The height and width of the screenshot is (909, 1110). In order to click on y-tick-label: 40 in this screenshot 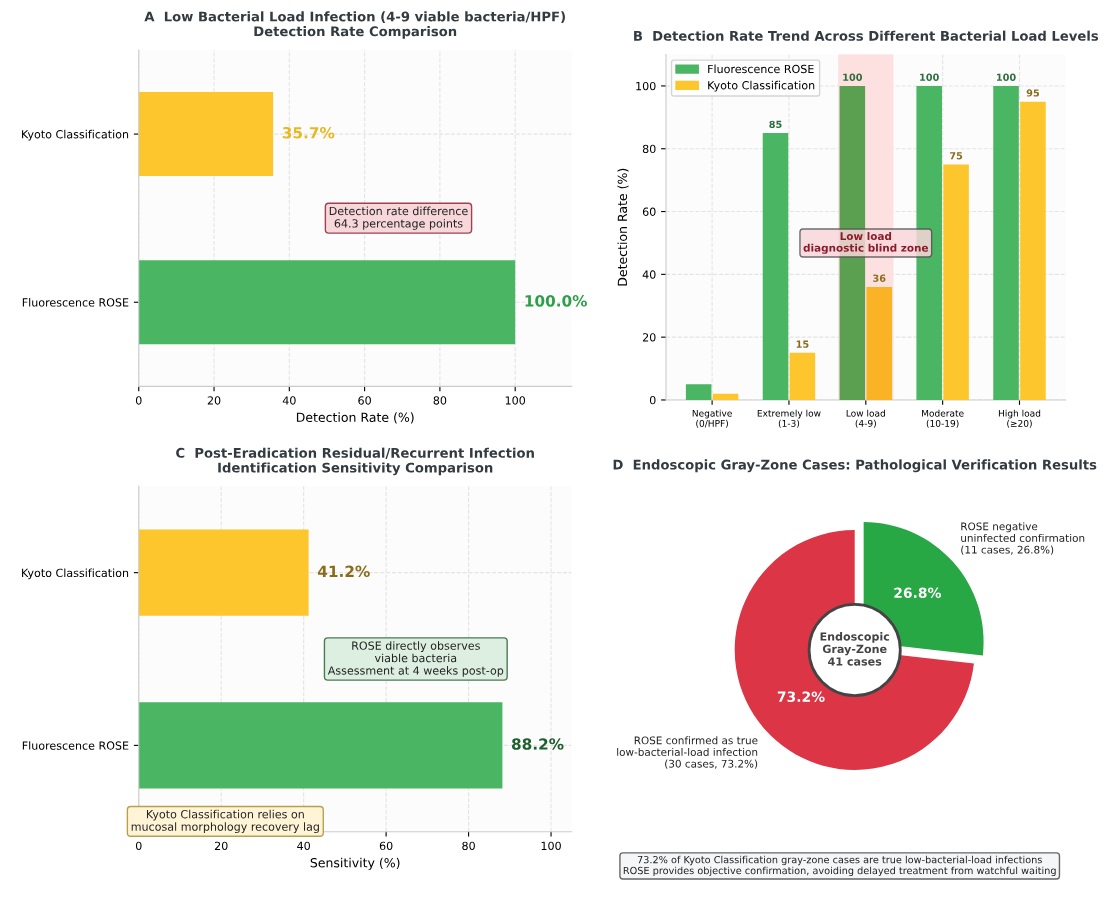, I will do `click(649, 274)`.